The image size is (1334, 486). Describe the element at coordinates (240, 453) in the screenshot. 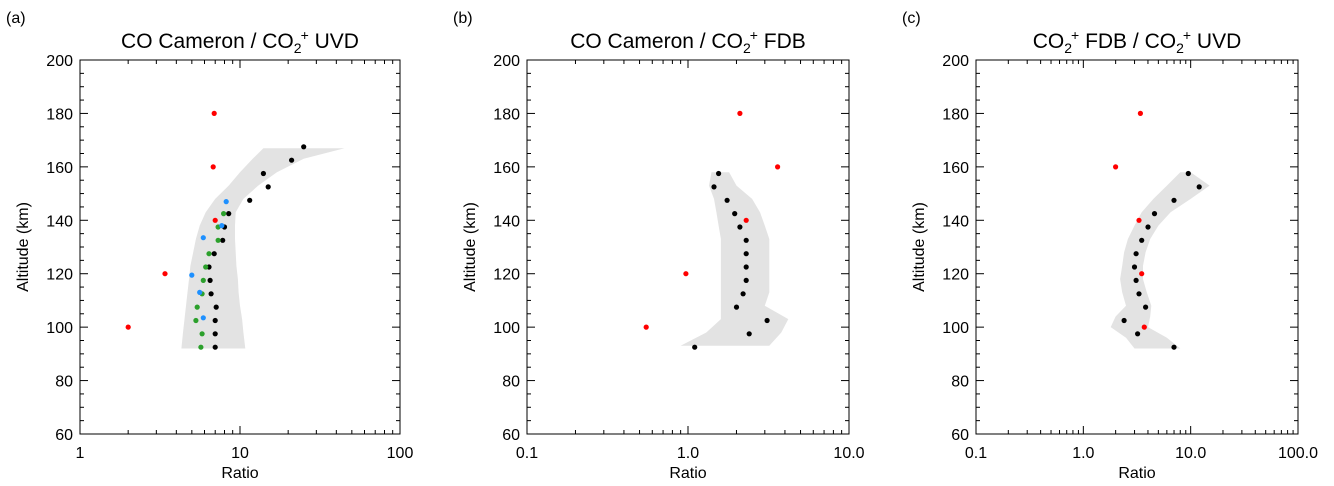

I see `chart-0-xtick-label: 10` at that location.